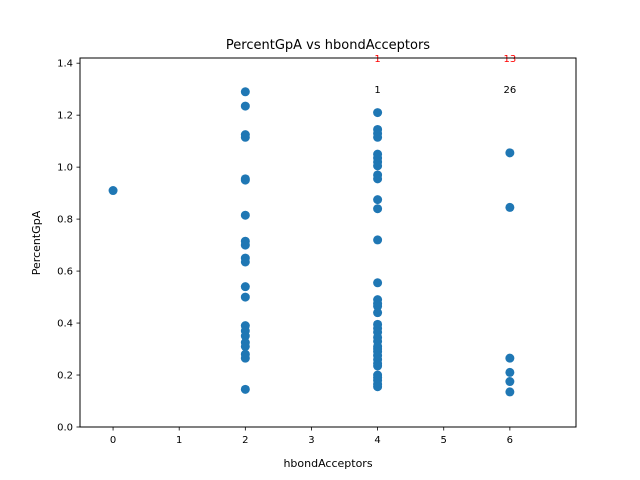 This screenshot has height=480, width=640. What do you see at coordinates (327, 463) in the screenshot?
I see `x-axis-label: hbondAcceptors` at bounding box center [327, 463].